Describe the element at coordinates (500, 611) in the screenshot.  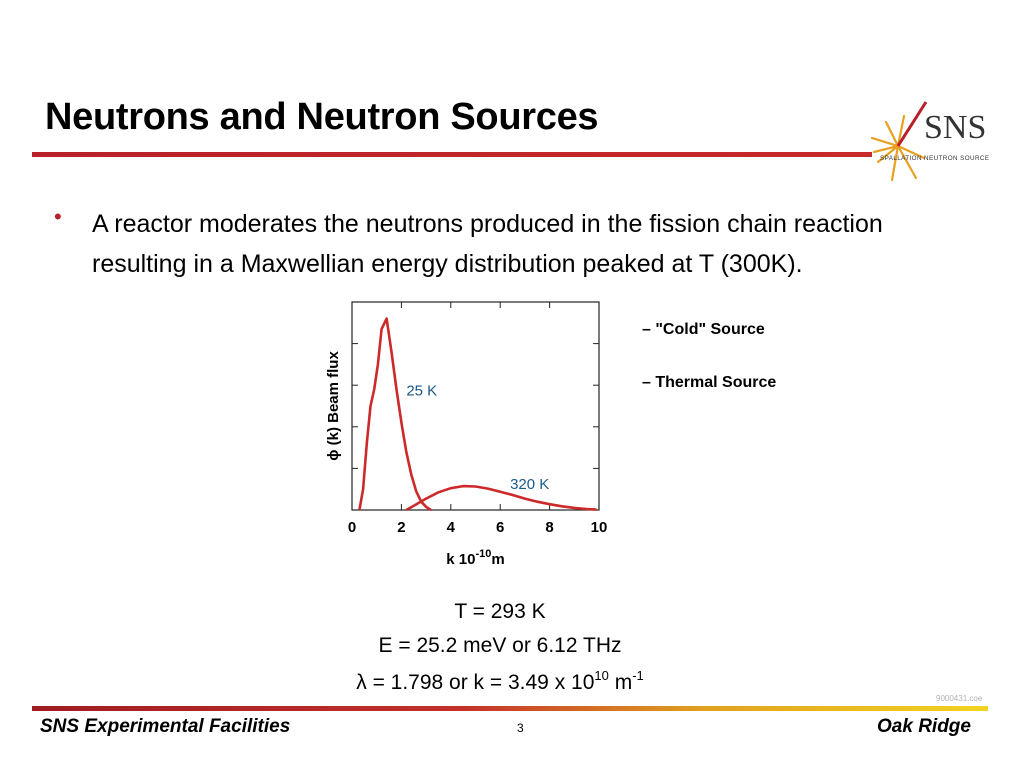
I see `formula-temperature: T = 293 K` at that location.